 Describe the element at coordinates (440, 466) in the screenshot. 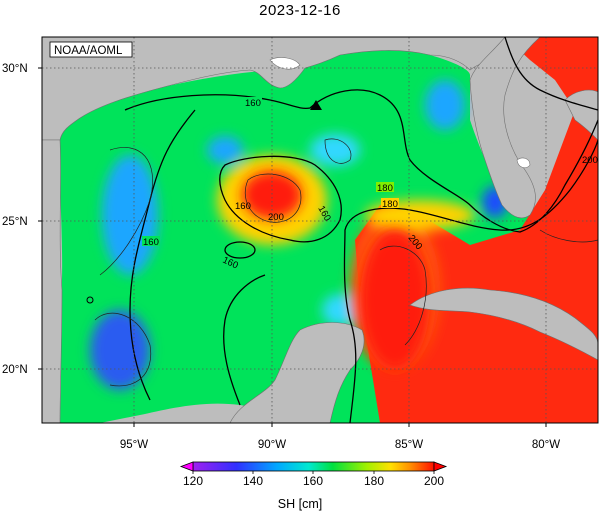

I see `colorbar-right-arrow` at that location.